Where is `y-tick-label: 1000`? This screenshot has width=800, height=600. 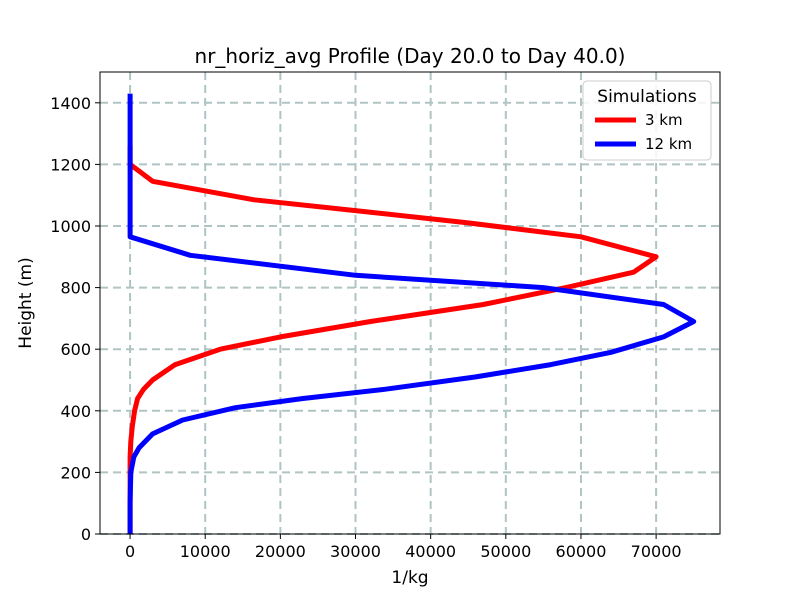
y-tick-label: 1000 is located at coordinates (70, 226).